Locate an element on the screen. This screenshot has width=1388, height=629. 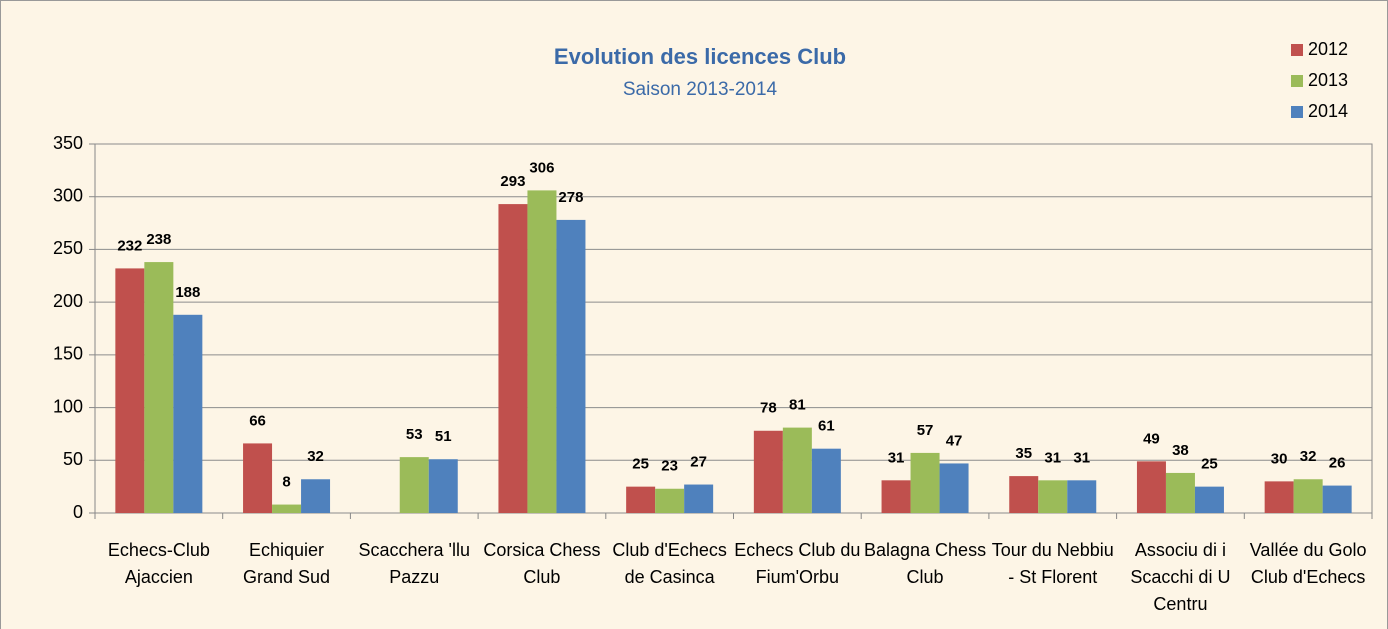
data-label: 53 is located at coordinates (414, 434).